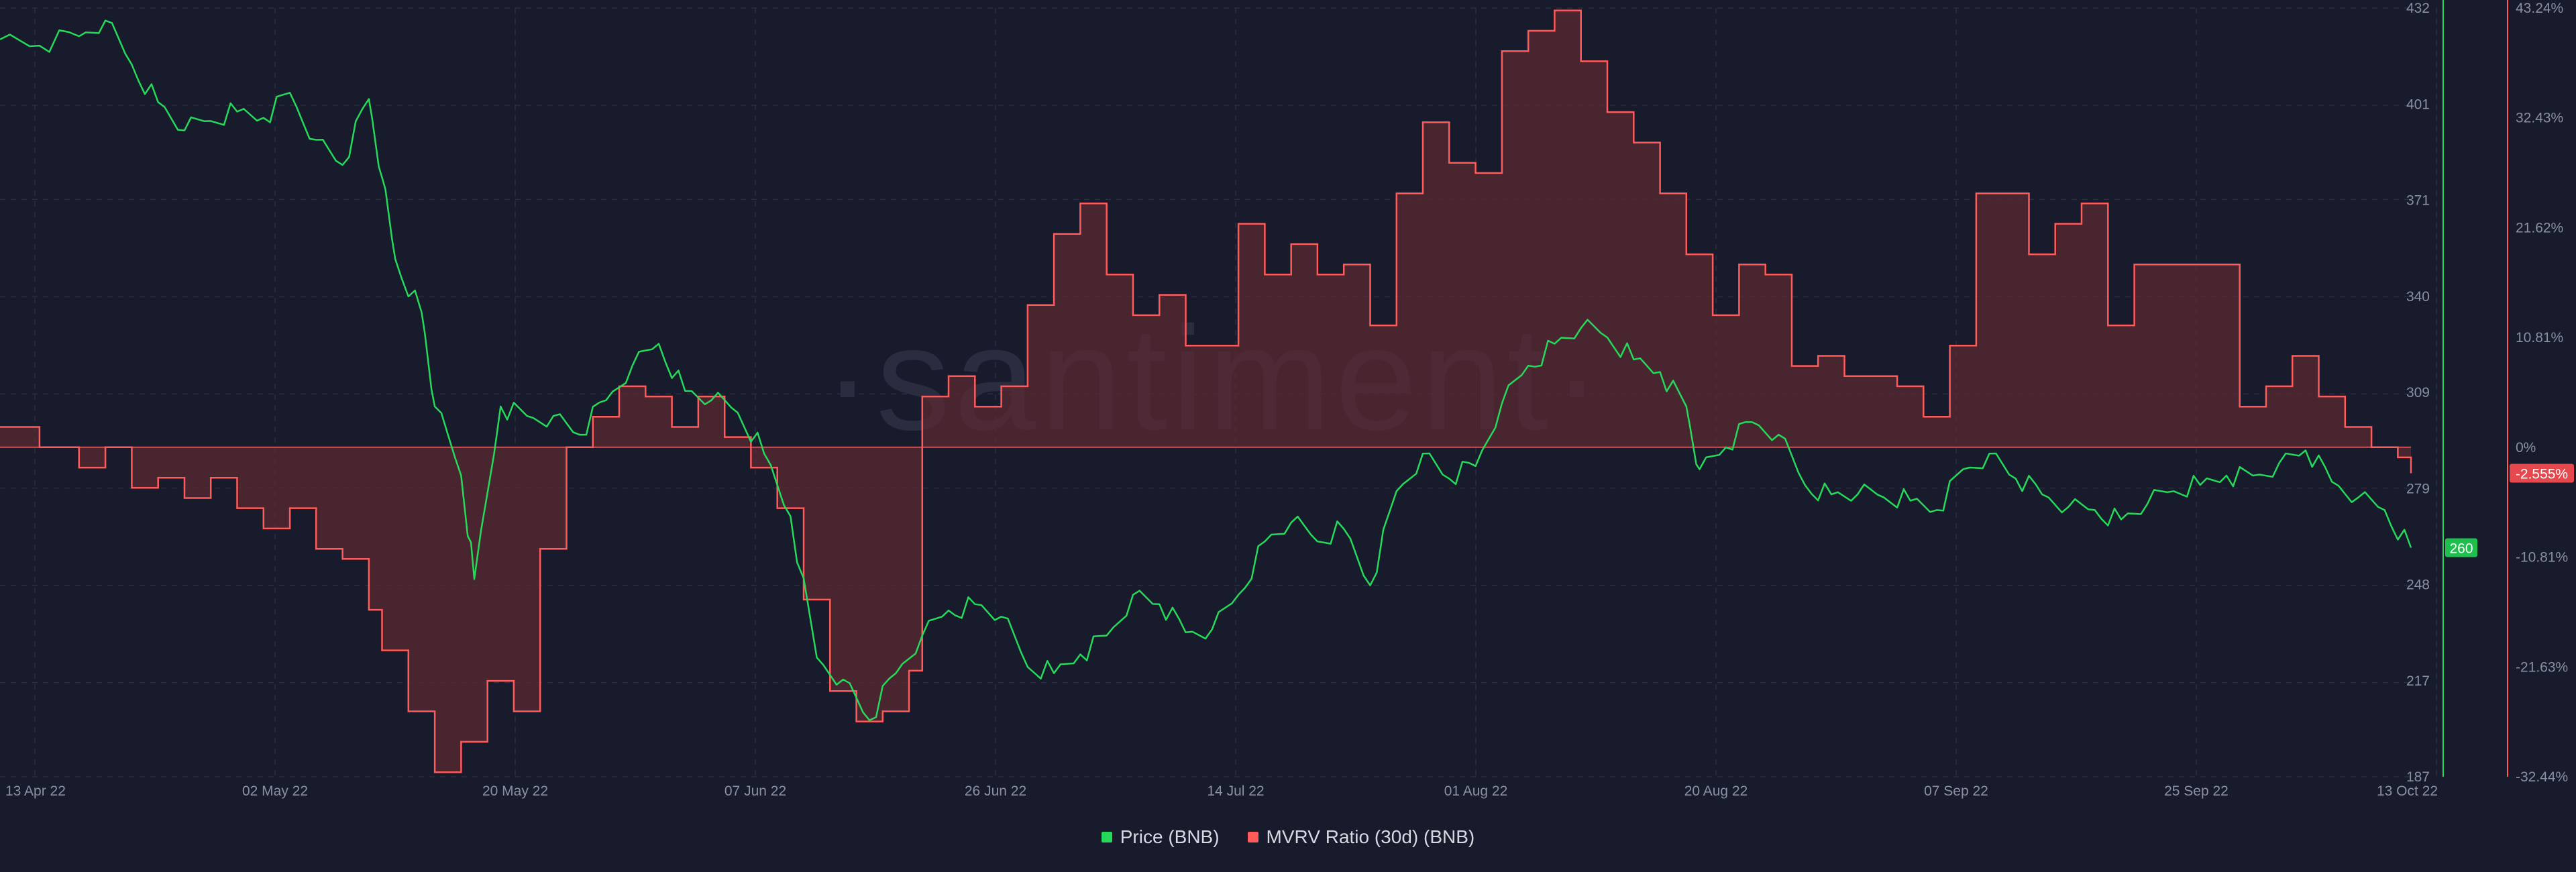 This screenshot has height=872, width=2576. I want to click on x-tick-label: 07 Jun 22, so click(755, 791).